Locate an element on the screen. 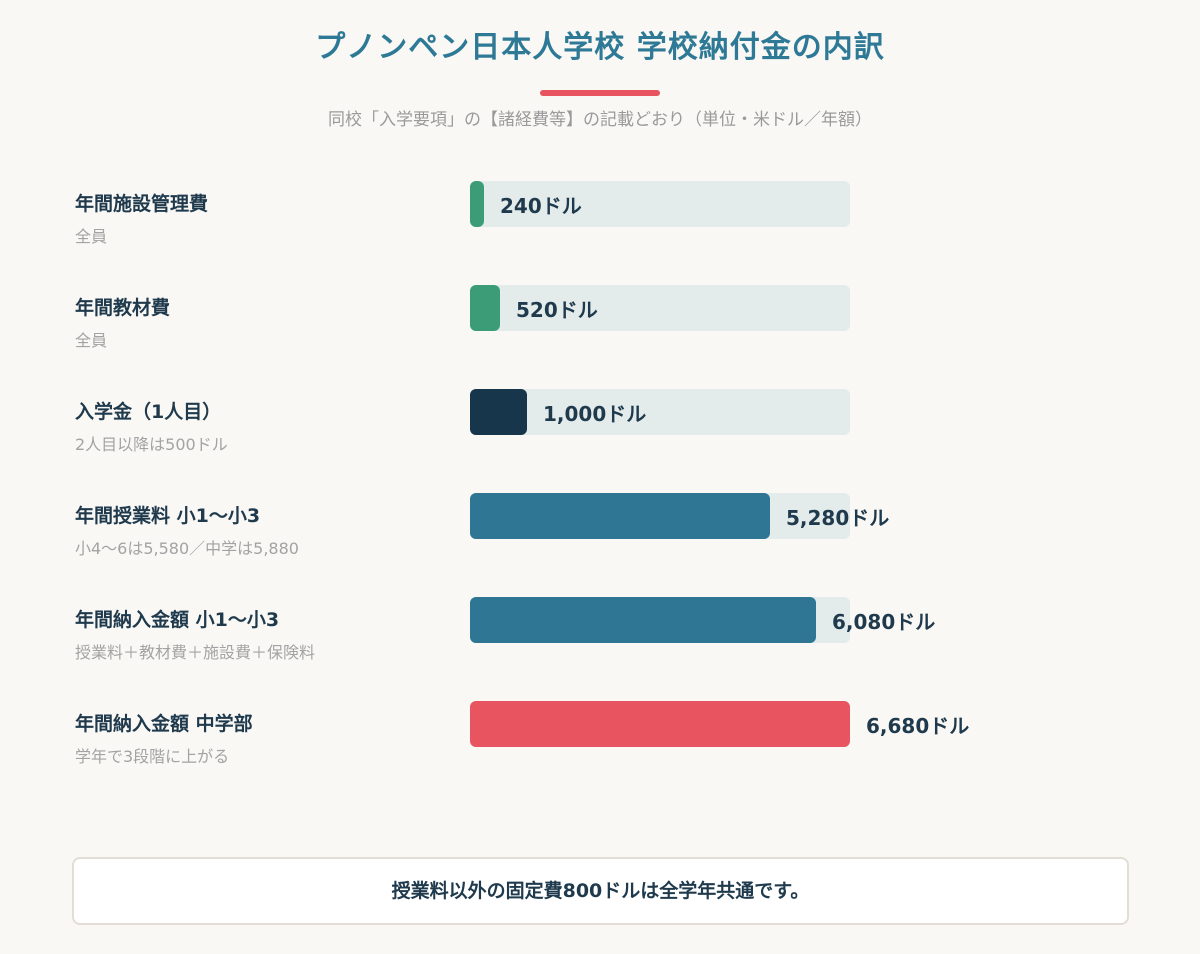  bar-value-label: 1,000ドル is located at coordinates (595, 414).